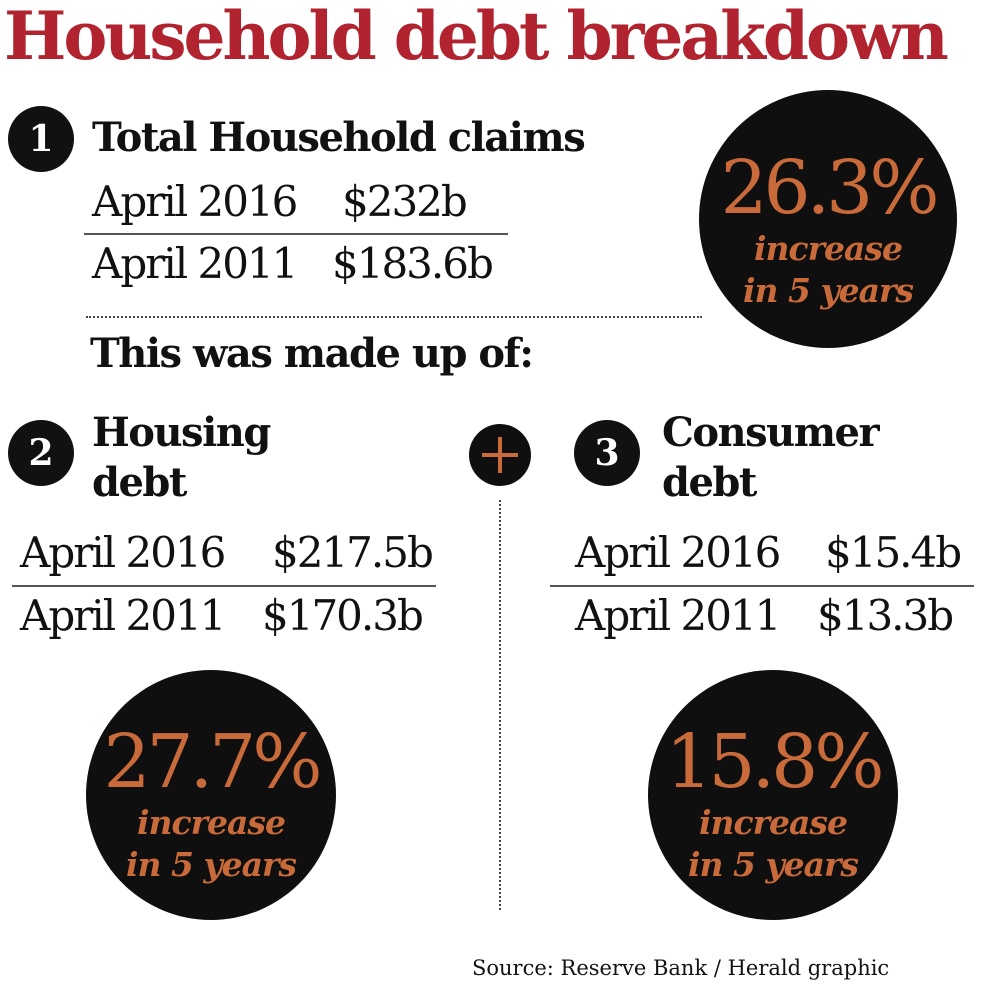 Image resolution: width=1000 pixels, height=987 pixels. I want to click on badge-percent: 15.8%, so click(774, 762).